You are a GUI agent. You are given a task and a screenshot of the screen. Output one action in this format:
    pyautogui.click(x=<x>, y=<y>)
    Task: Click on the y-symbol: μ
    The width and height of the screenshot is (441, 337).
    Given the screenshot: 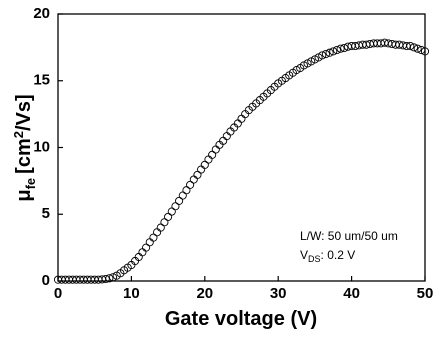 What is the action you would take?
    pyautogui.click(x=24, y=195)
    